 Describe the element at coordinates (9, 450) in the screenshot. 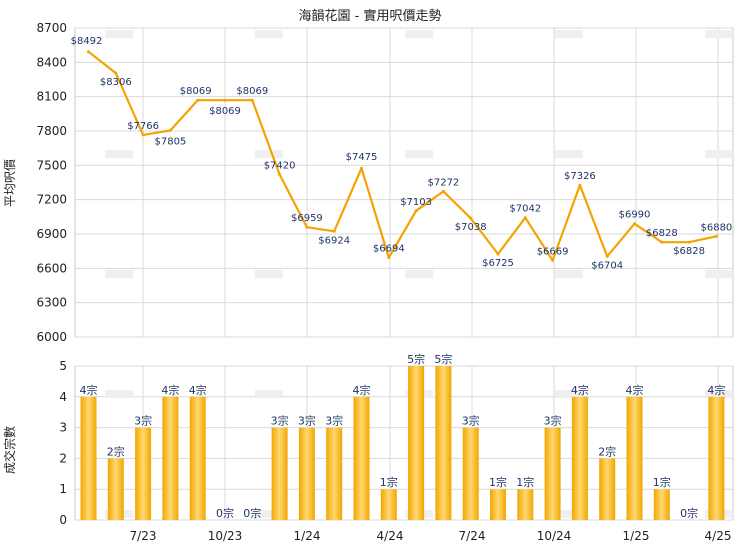

I see `volume-axis-title: 成交宗數` at that location.